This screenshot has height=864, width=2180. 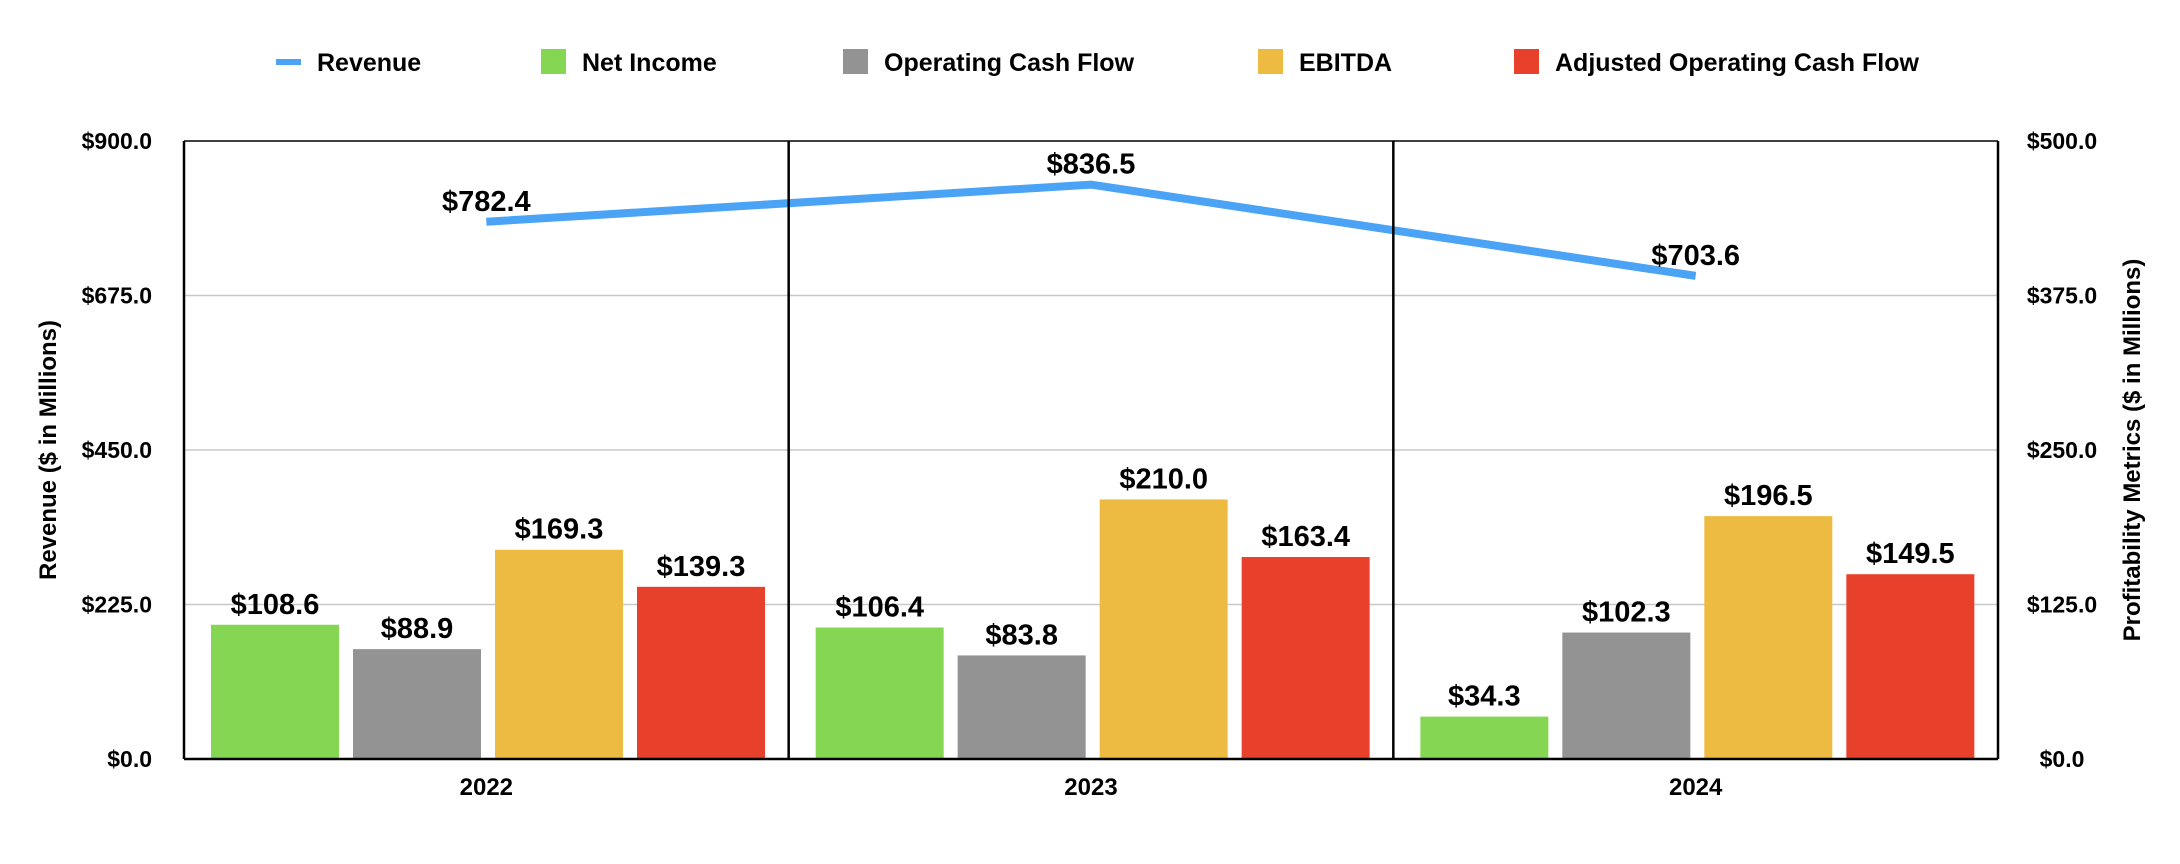 What do you see at coordinates (879, 607) in the screenshot?
I see `bar-data-label: $106.4` at bounding box center [879, 607].